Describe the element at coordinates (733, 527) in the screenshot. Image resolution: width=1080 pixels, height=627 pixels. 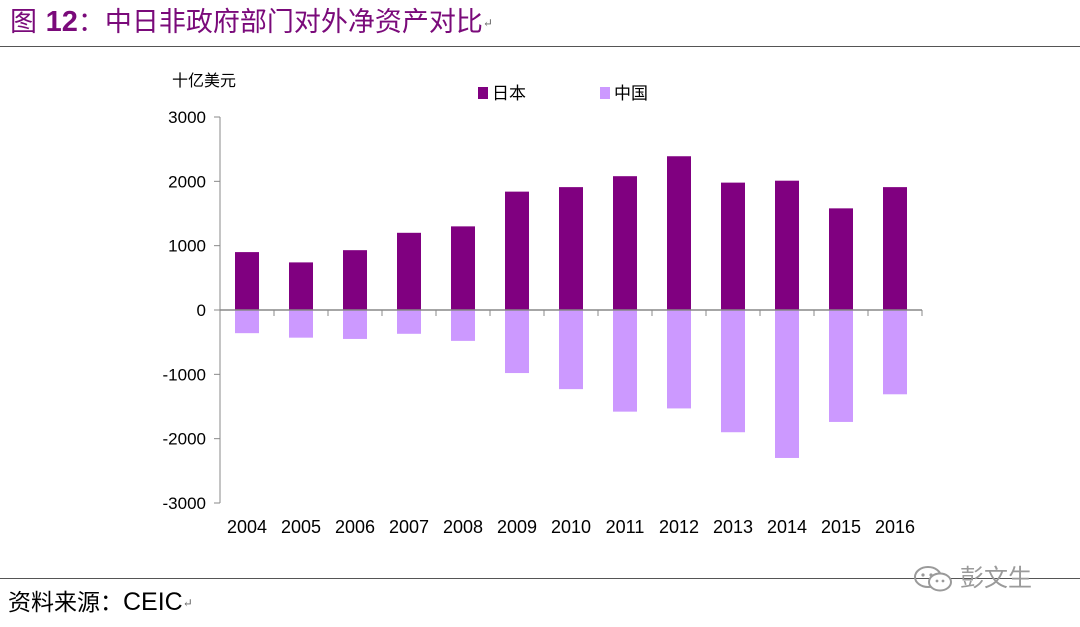
I see `x-tick-label: 2013` at that location.